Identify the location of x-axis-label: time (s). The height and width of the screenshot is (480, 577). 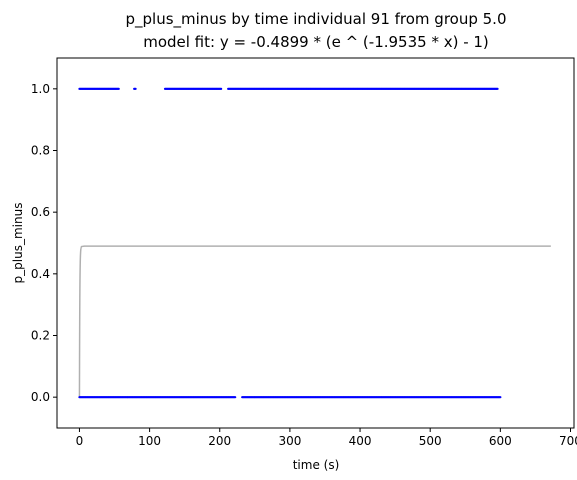
(316, 465).